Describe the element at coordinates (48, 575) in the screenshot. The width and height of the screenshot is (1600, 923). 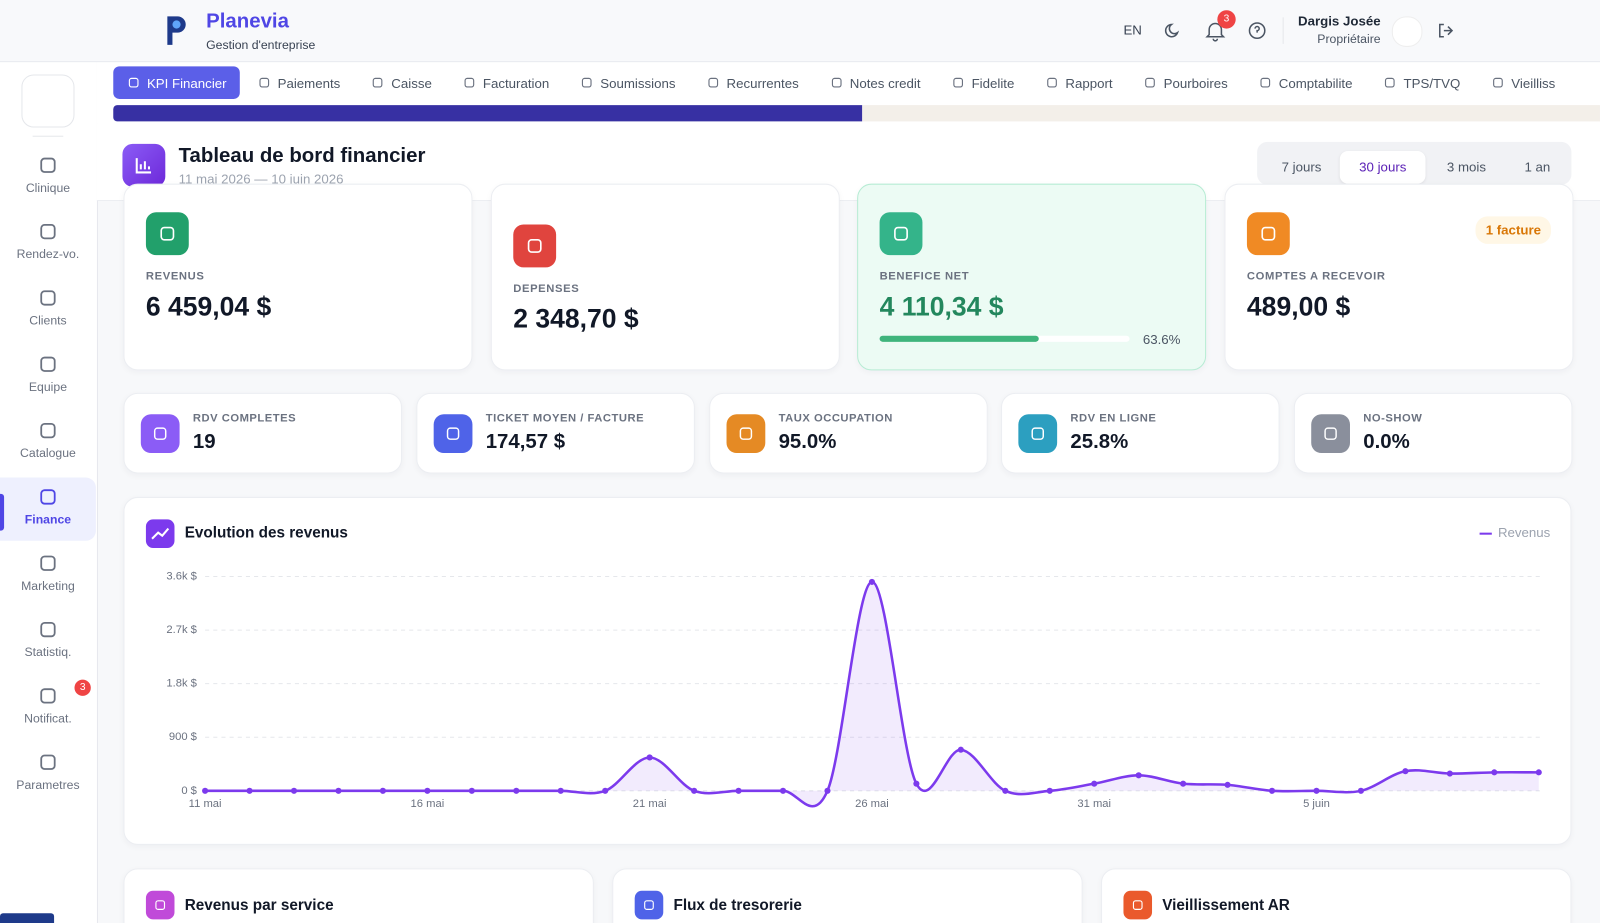
I see `sidebar-item: Marketing` at that location.